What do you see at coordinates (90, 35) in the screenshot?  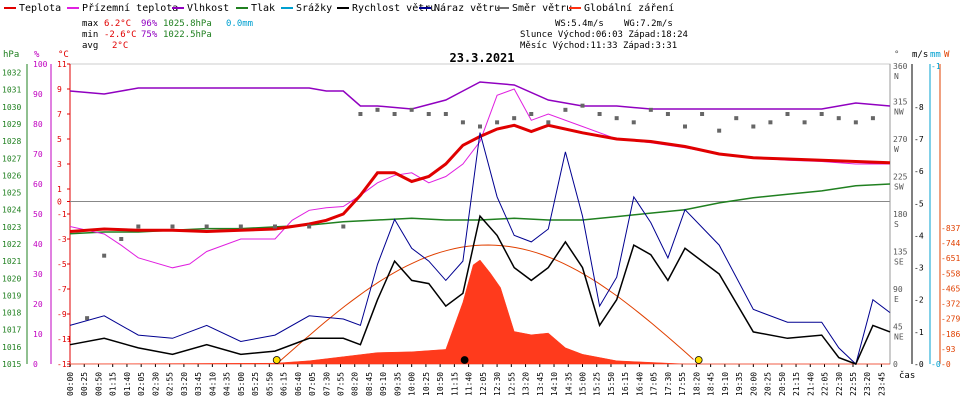 I see `stats-min-label: min` at bounding box center [90, 35].